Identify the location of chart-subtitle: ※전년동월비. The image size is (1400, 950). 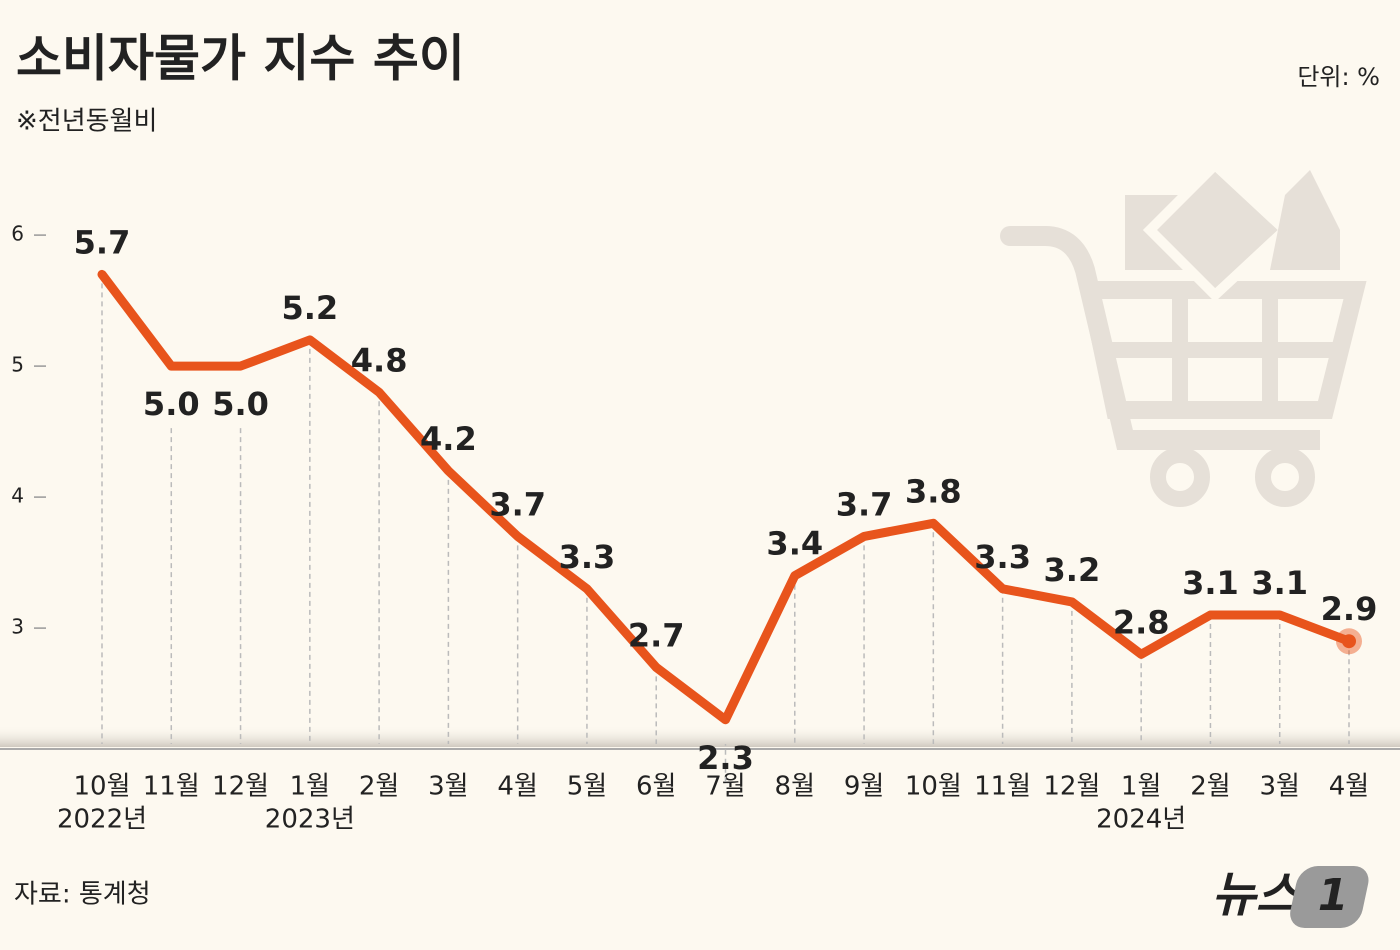
(86, 122).